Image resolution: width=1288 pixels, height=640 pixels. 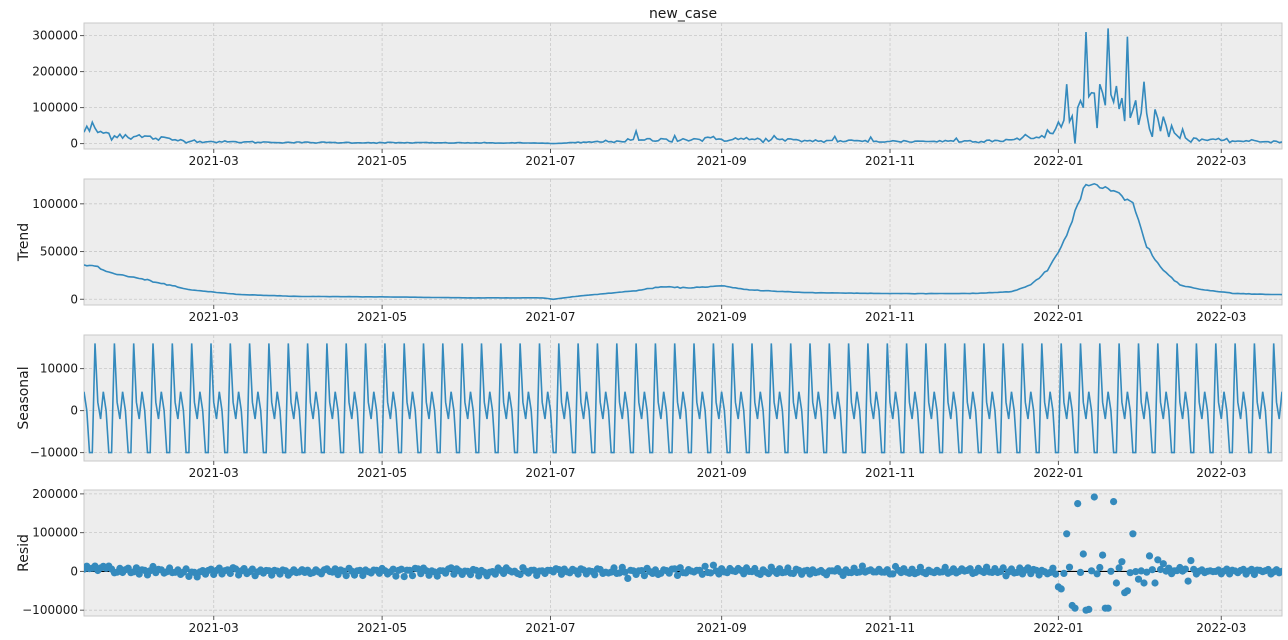 What do you see at coordinates (59, 252) in the screenshot?
I see `y-tick-label: 50000` at bounding box center [59, 252].